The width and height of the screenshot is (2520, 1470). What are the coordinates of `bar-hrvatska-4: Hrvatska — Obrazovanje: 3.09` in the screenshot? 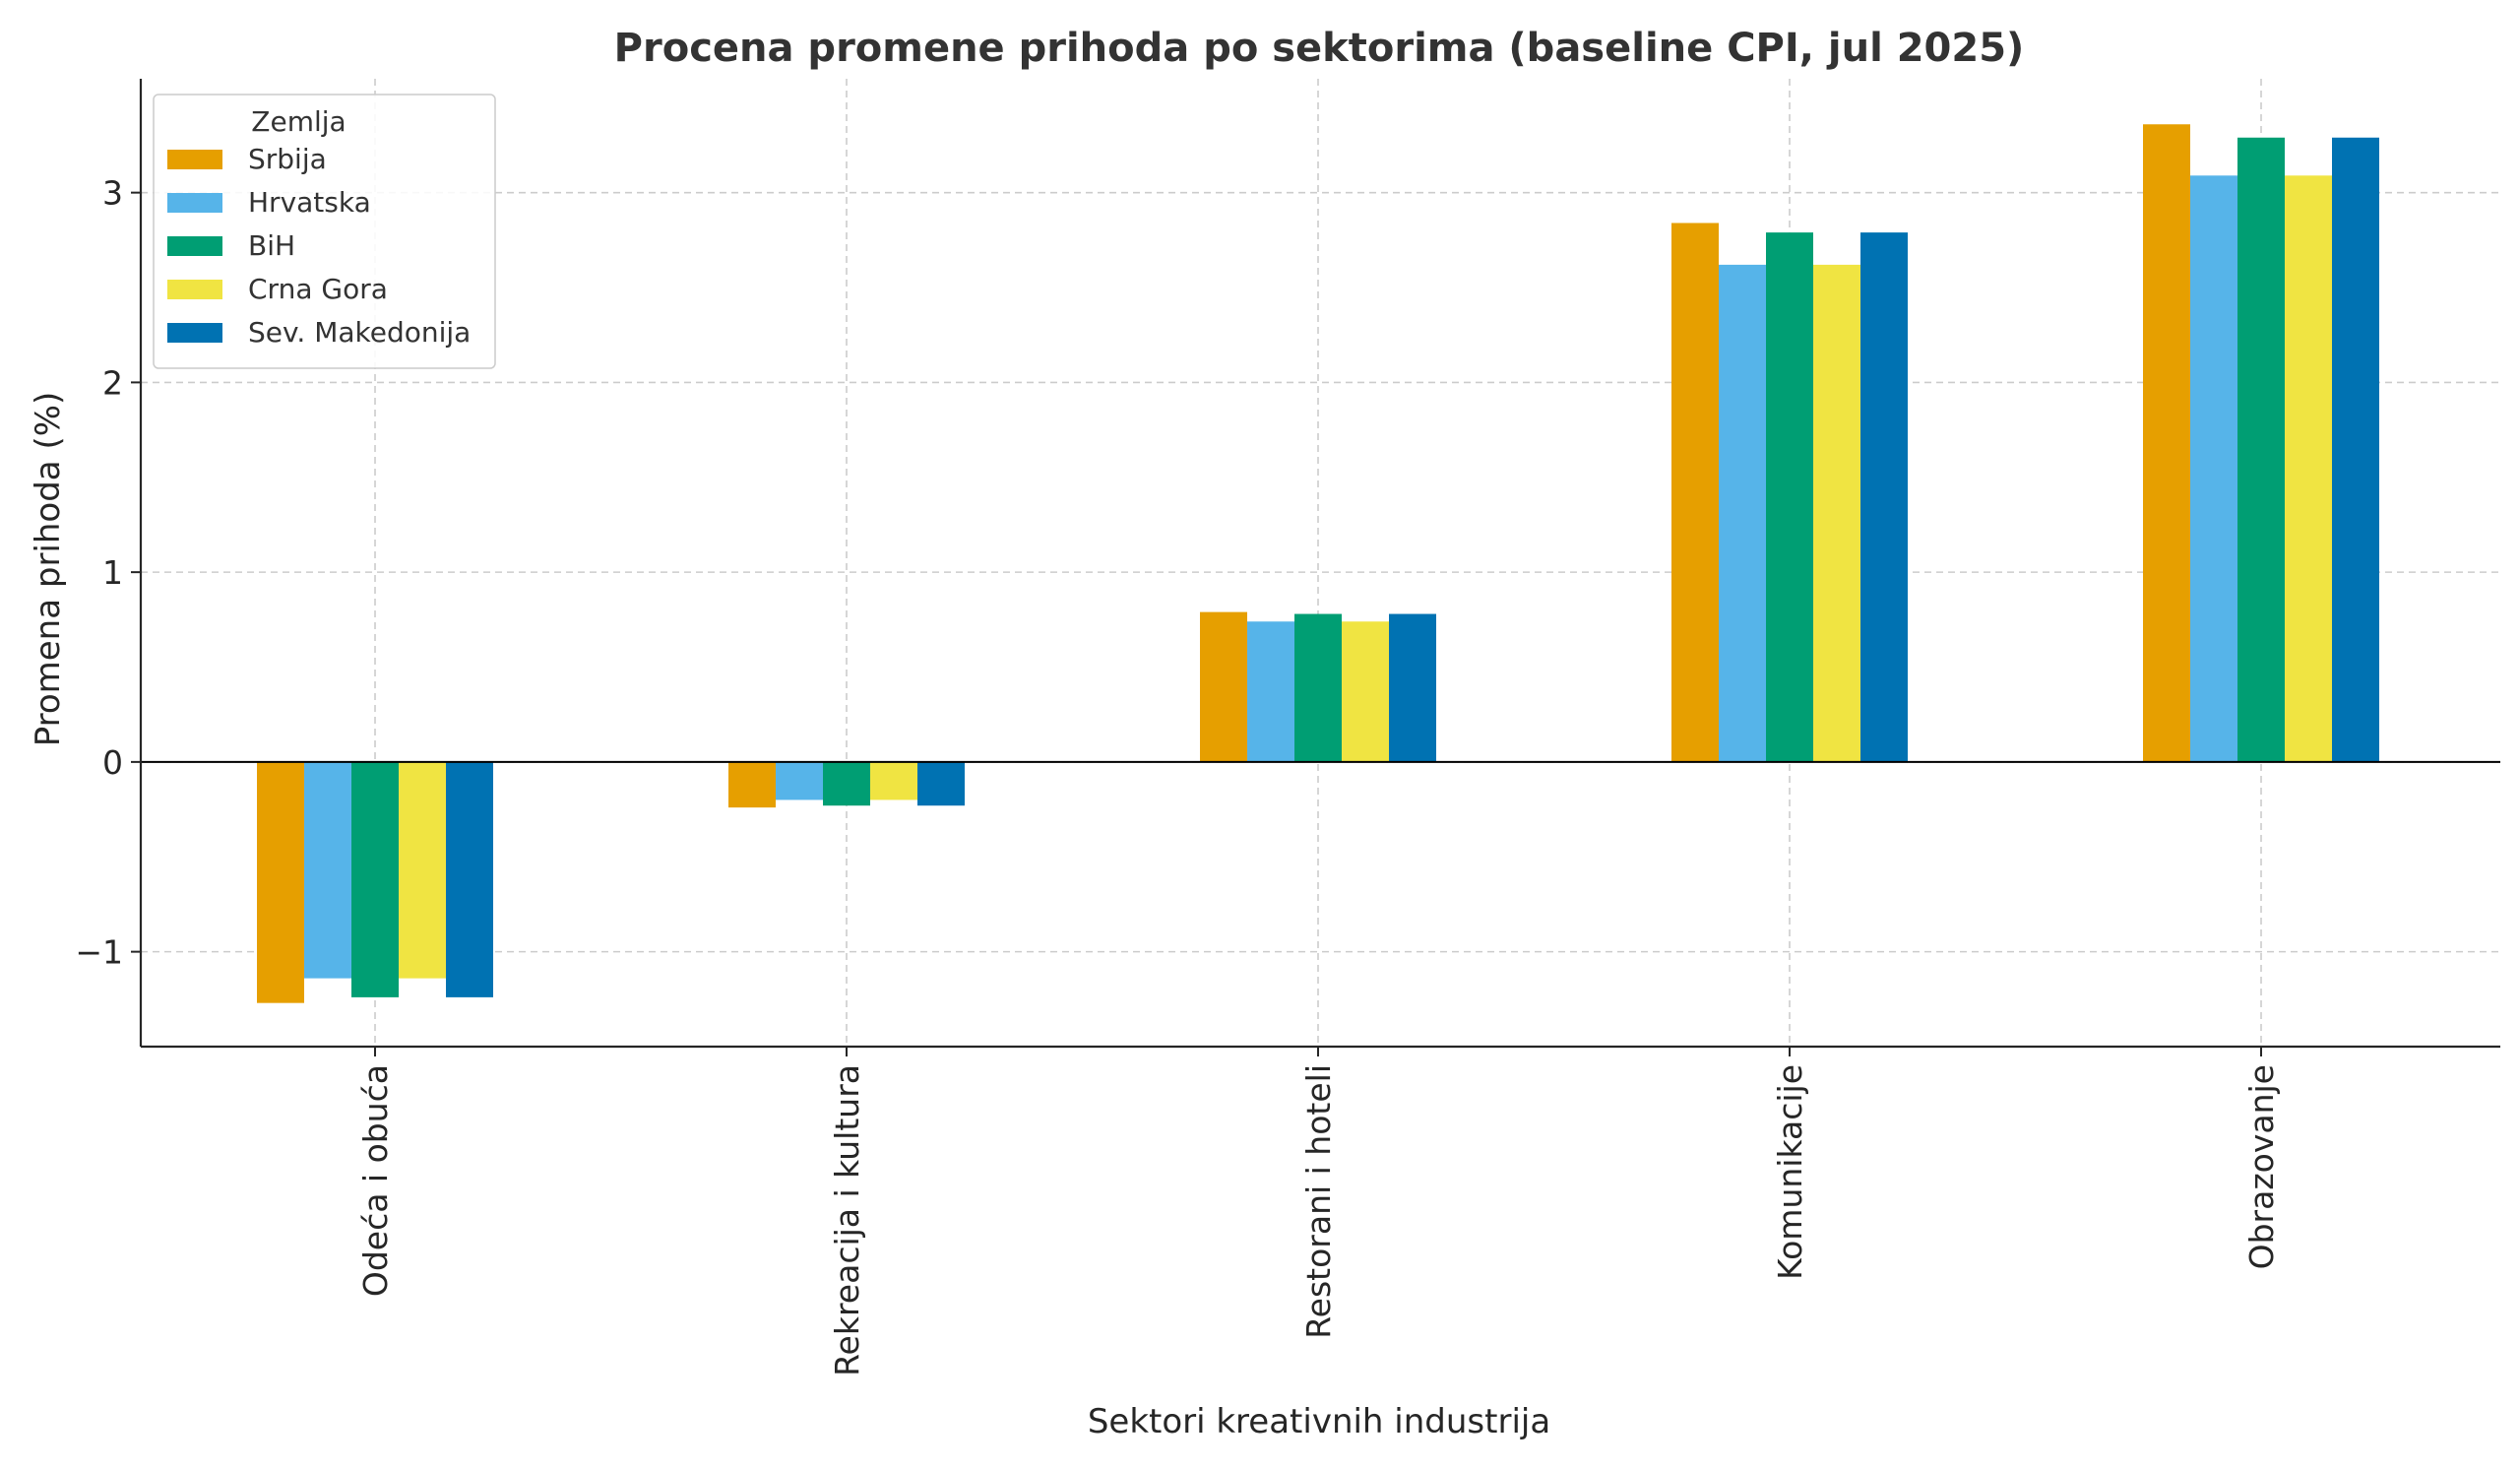 It's located at (2213, 468).